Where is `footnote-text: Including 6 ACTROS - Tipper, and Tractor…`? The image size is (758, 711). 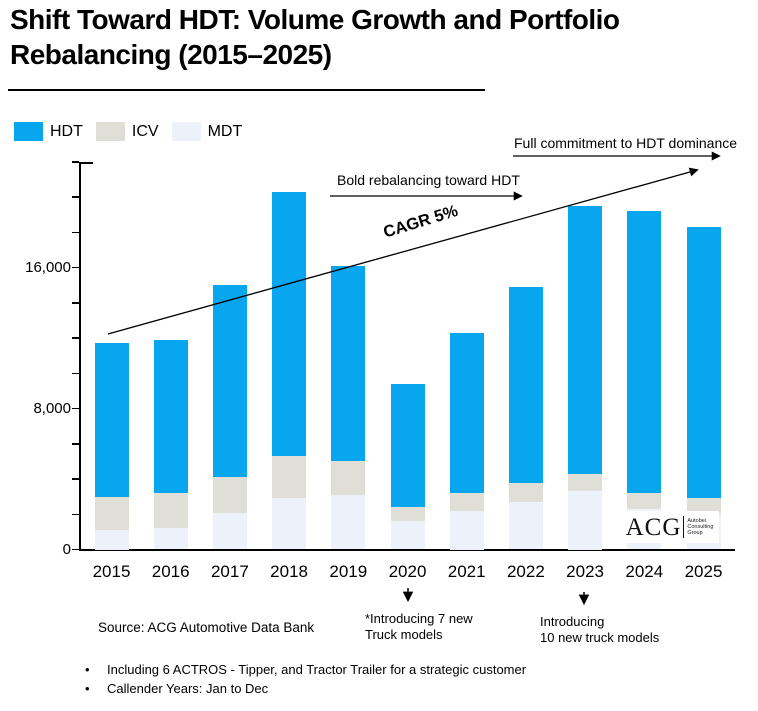 footnote-text: Including 6 ACTROS - Tipper, and Tractor… is located at coordinates (317, 669).